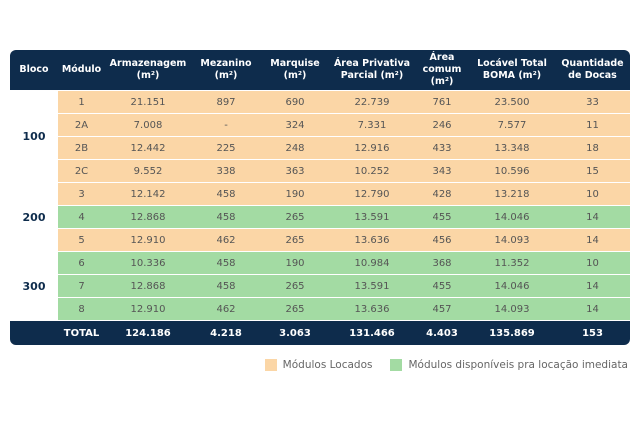  I want to click on table-row: 2A 7.008-324 7.331 246 7.577 11, so click(320, 125).